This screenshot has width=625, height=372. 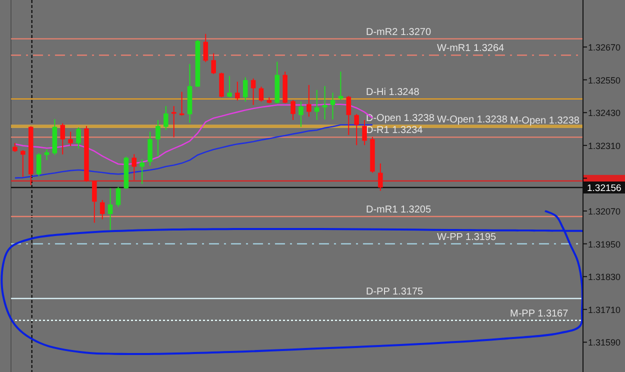 What do you see at coordinates (539, 314) in the screenshot?
I see `ref-line-label: M-PP 1.3167` at bounding box center [539, 314].